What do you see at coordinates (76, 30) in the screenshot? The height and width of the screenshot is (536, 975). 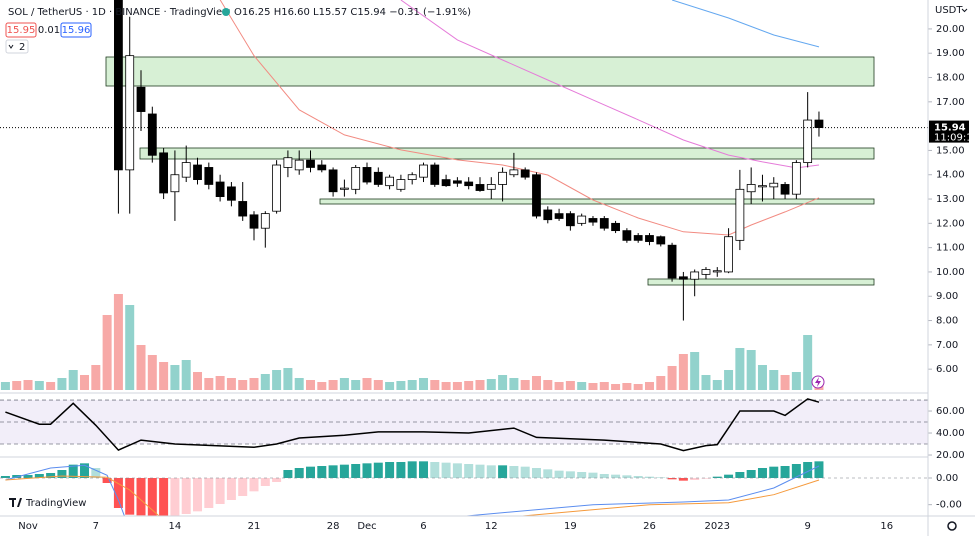 I see `ask-box` at bounding box center [76, 30].